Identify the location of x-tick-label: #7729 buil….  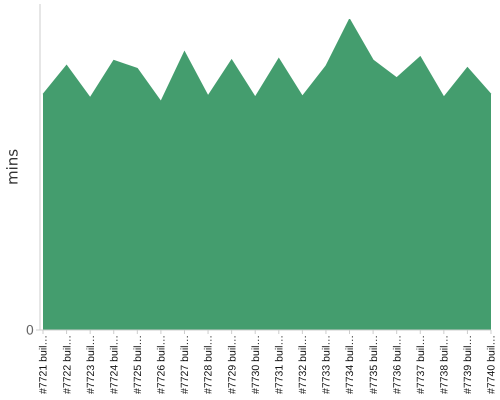
(232, 364).